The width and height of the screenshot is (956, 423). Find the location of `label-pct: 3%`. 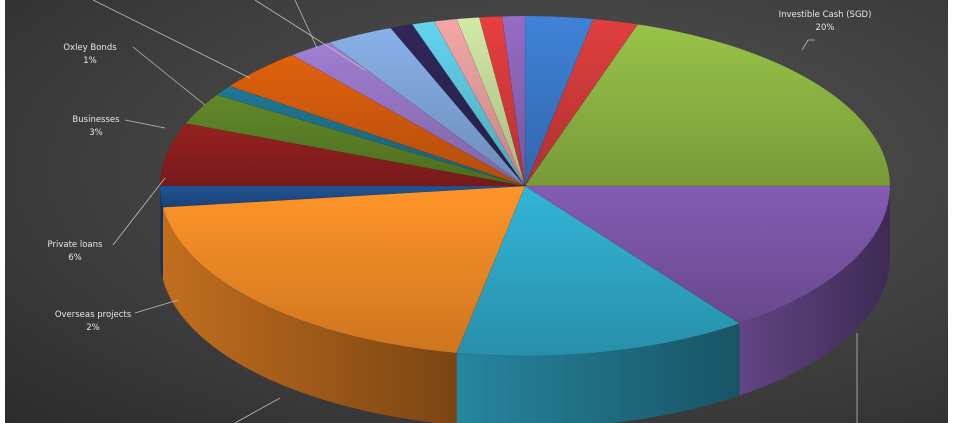

label-pct: 3% is located at coordinates (96, 133).